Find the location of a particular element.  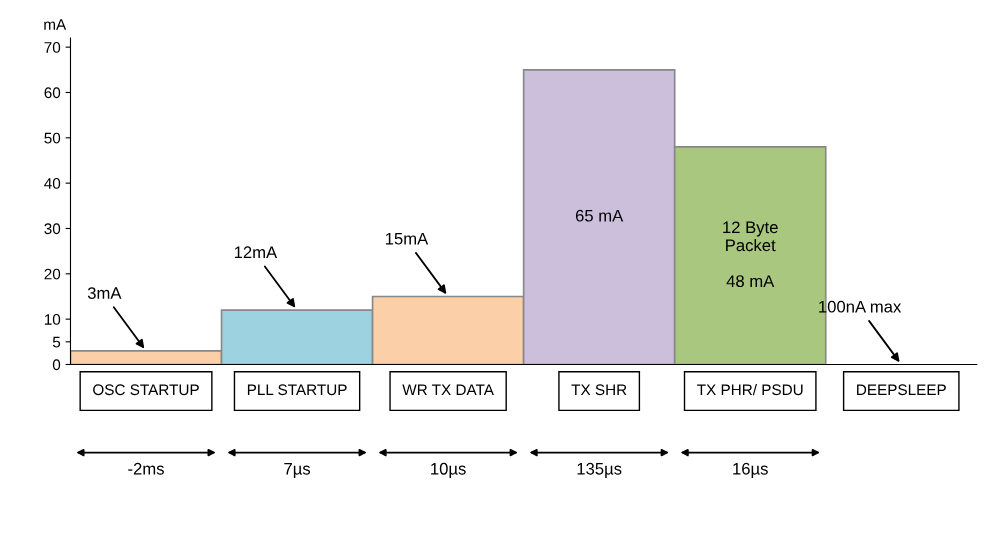

x-tick-label: DEEPSLEEP is located at coordinates (901, 390).